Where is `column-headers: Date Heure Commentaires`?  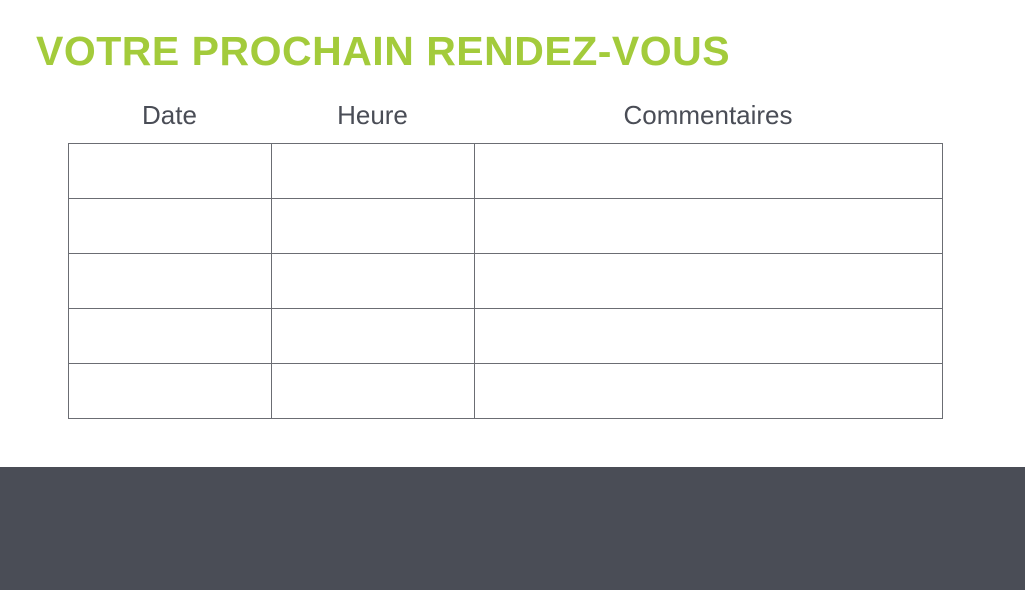
column-headers: Date Heure Commentaires is located at coordinates (505, 115).